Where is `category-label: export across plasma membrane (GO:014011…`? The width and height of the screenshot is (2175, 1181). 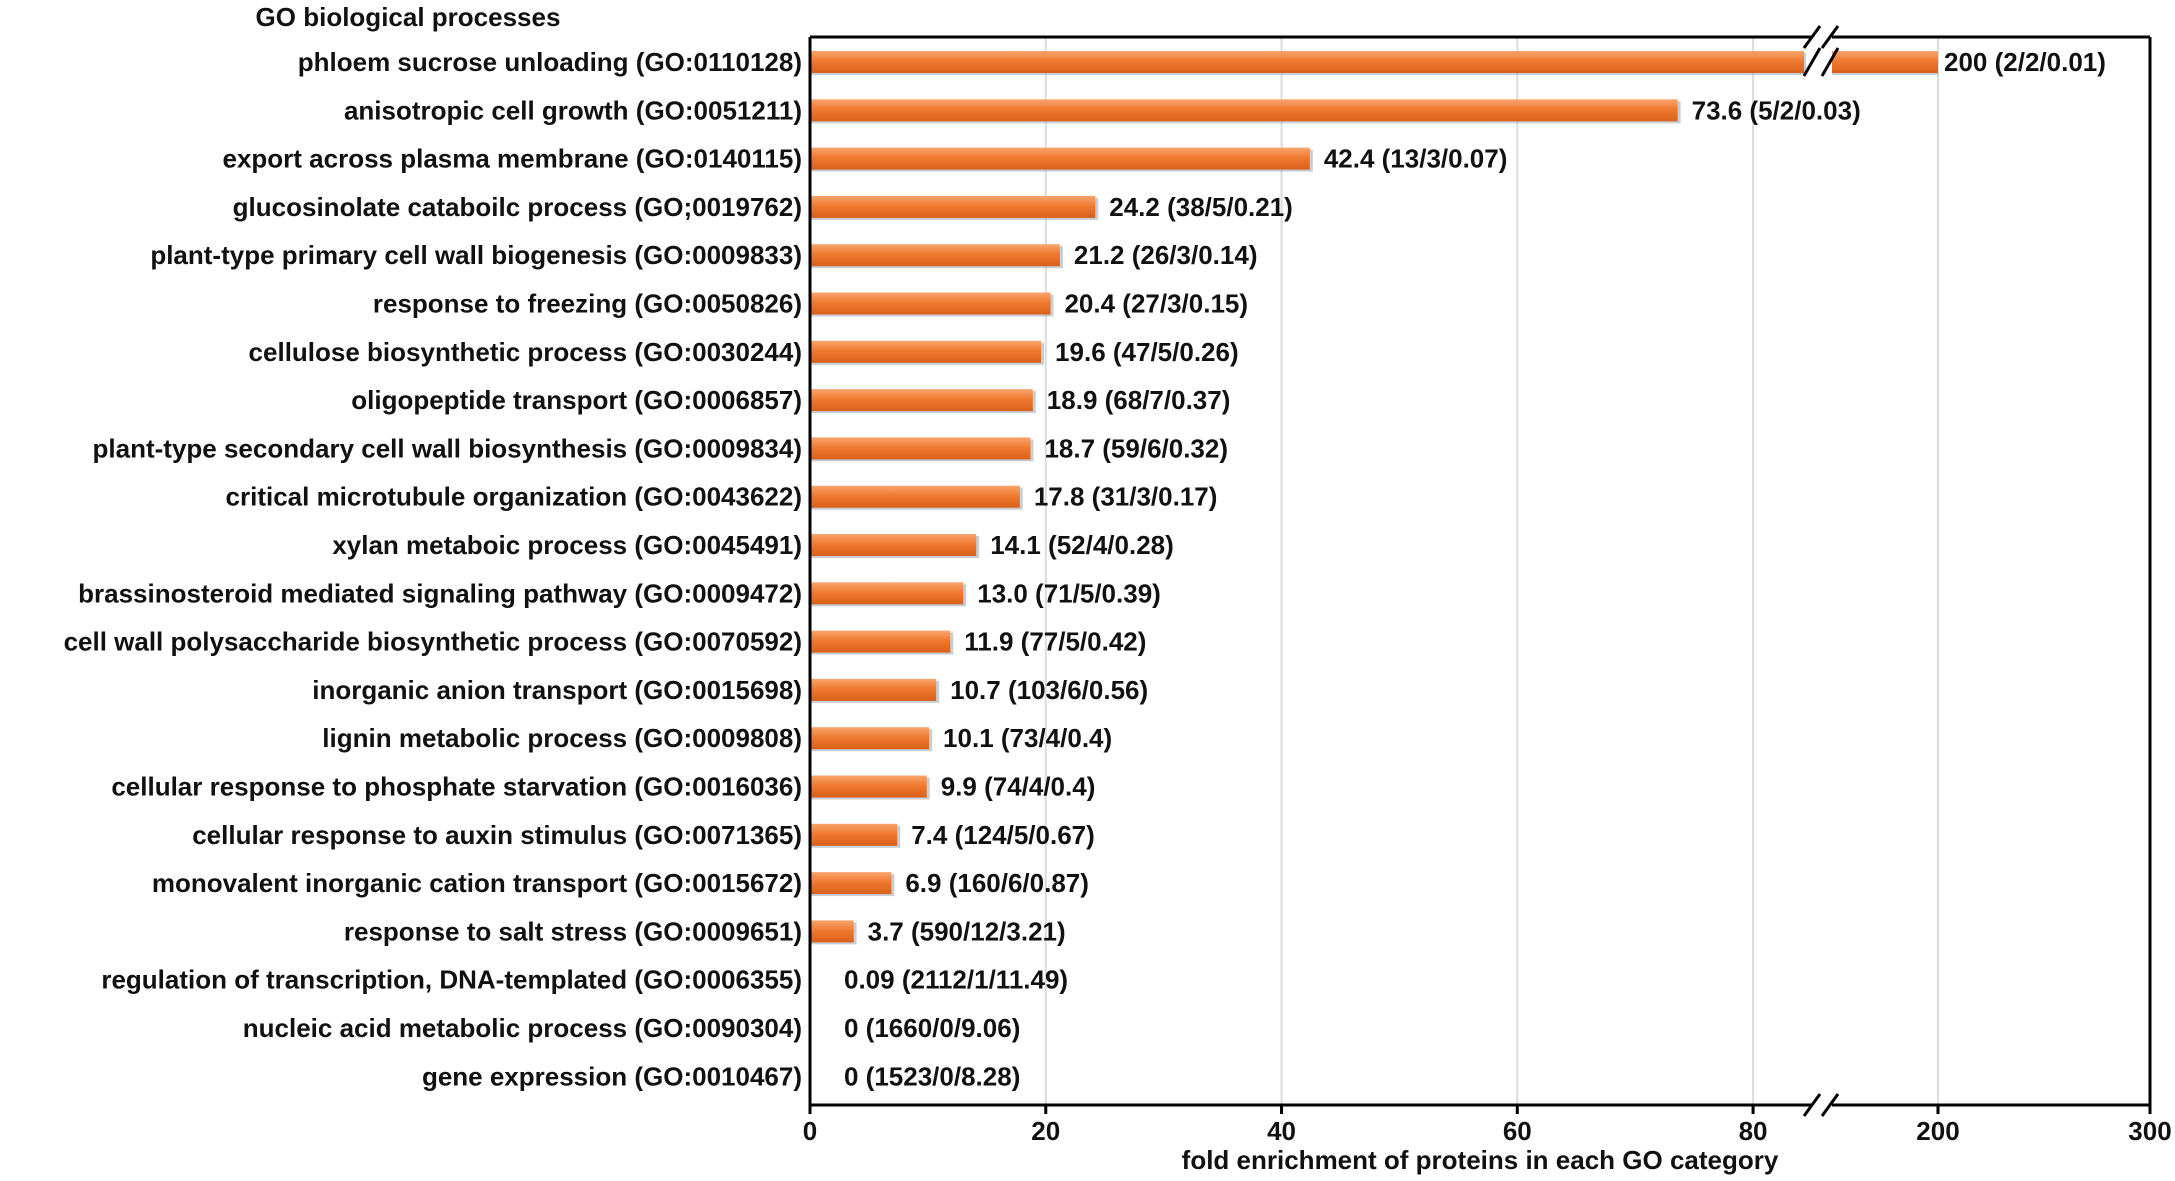 category-label: export across plasma membrane (GO:014011… is located at coordinates (512, 159).